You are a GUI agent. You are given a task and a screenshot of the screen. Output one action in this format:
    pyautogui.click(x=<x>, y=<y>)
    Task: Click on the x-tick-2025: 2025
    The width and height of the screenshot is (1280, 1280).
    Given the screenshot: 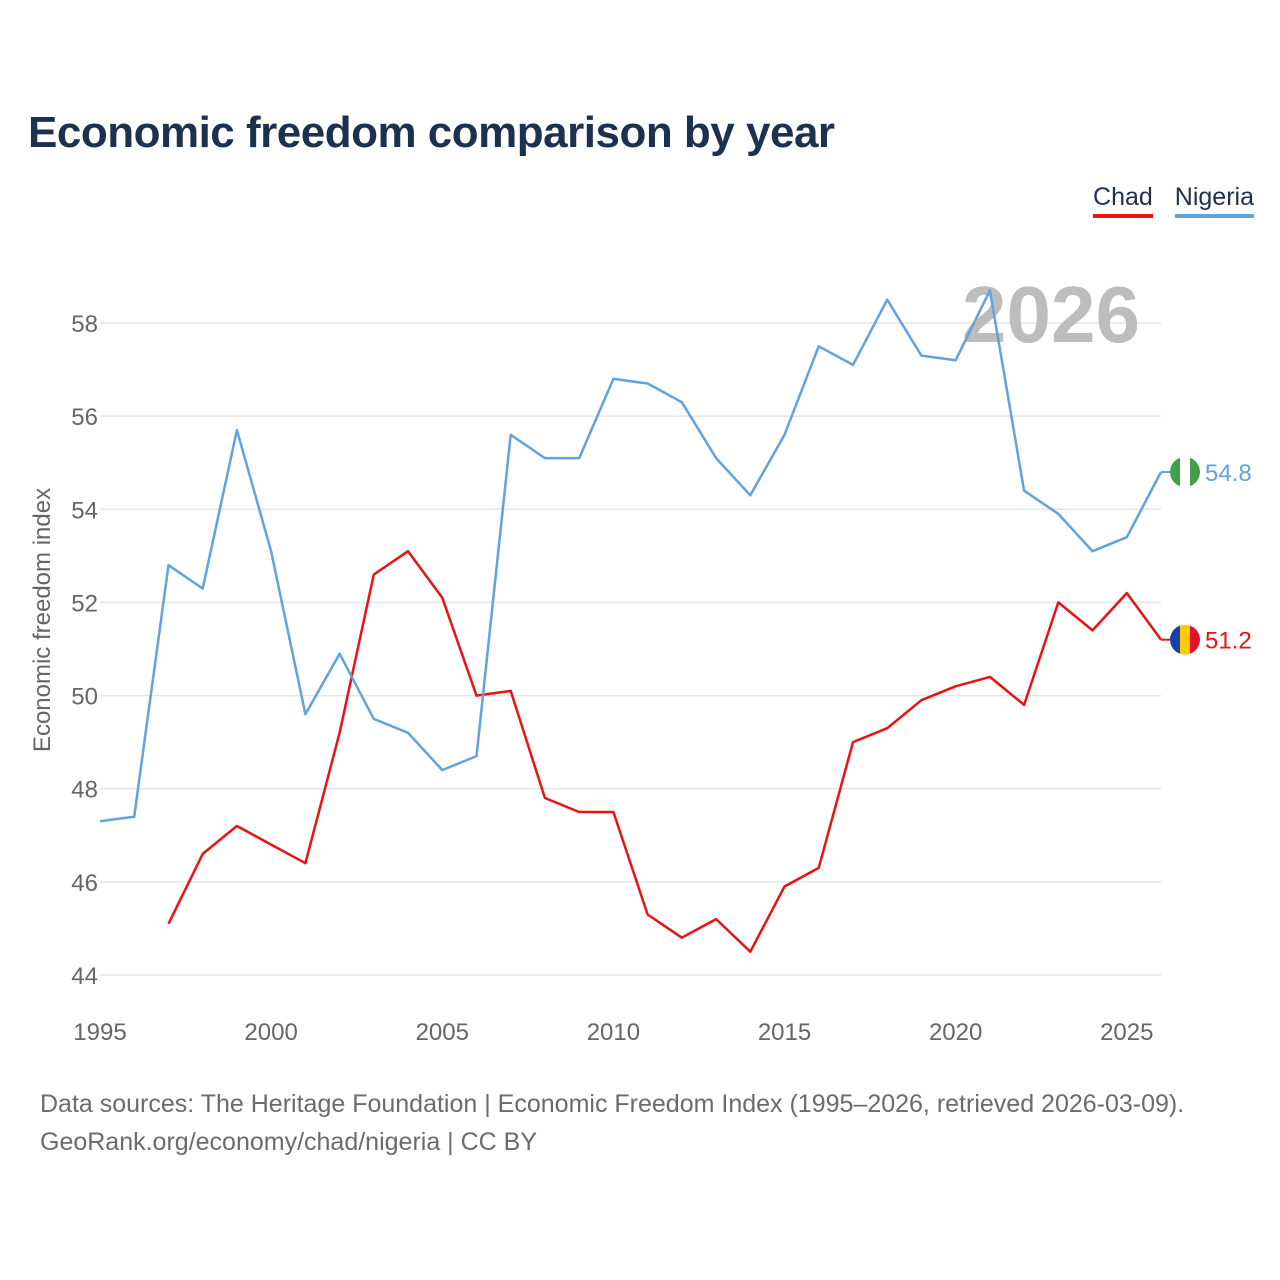 What is the action you would take?
    pyautogui.click(x=1126, y=1032)
    